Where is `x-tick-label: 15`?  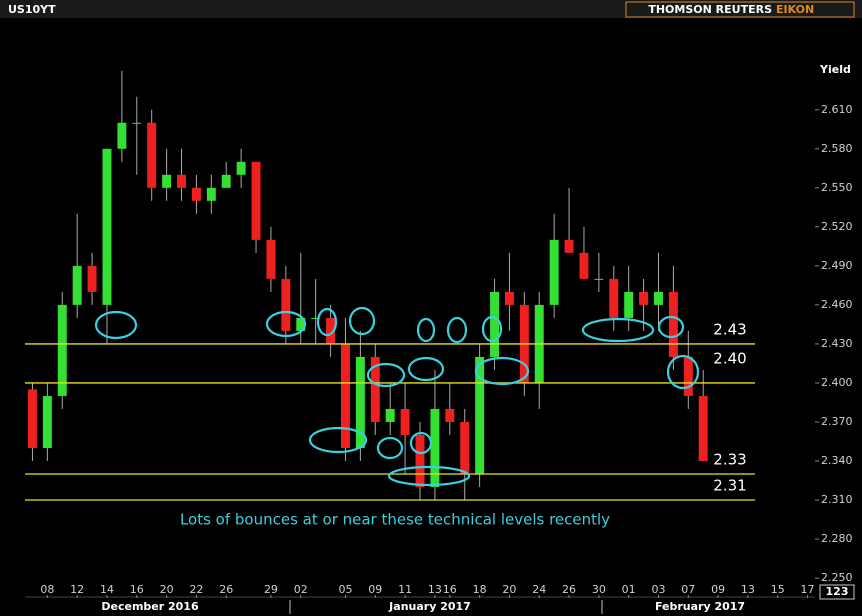
x-tick-label: 15 is located at coordinates (778, 589).